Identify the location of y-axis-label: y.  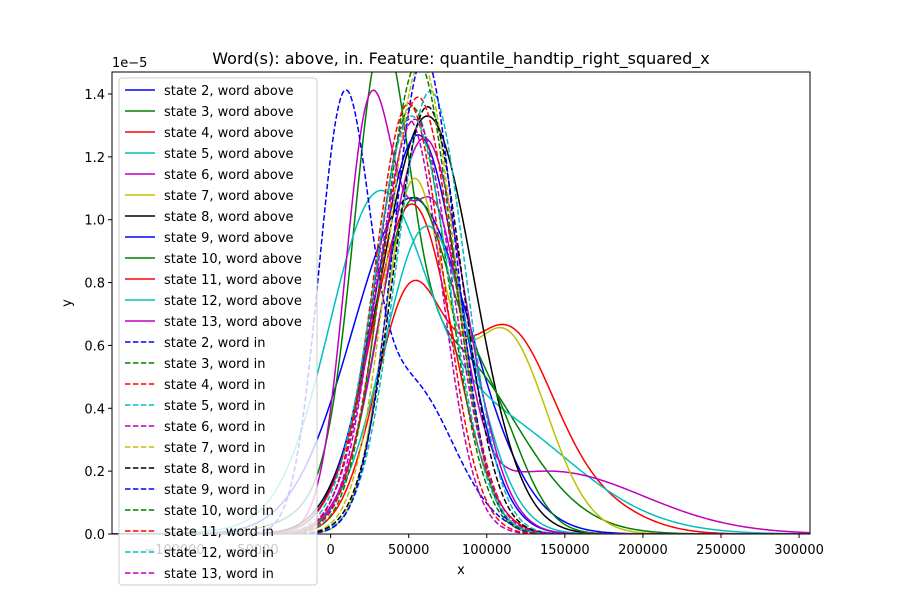
(67, 303).